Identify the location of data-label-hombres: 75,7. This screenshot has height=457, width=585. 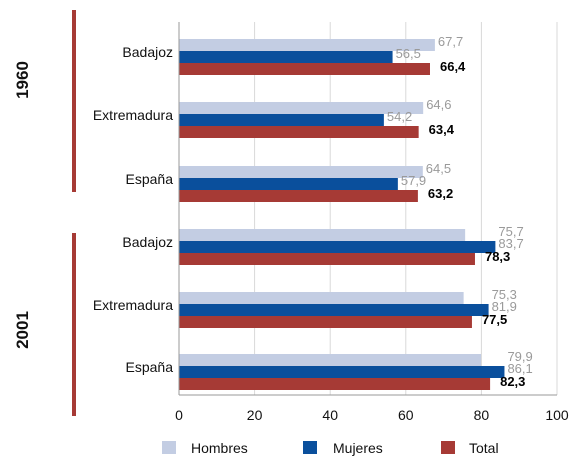
(510, 231).